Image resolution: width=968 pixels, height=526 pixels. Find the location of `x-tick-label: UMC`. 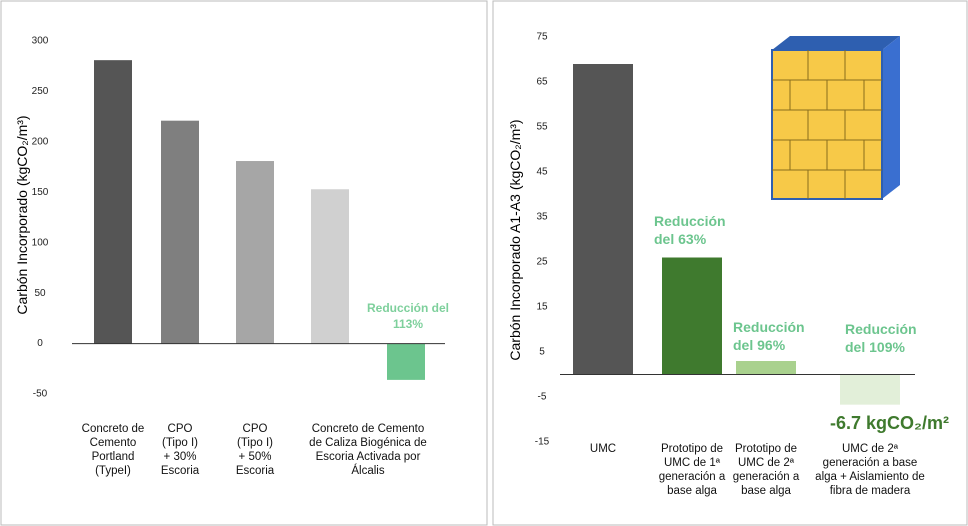

x-tick-label: UMC is located at coordinates (603, 449).